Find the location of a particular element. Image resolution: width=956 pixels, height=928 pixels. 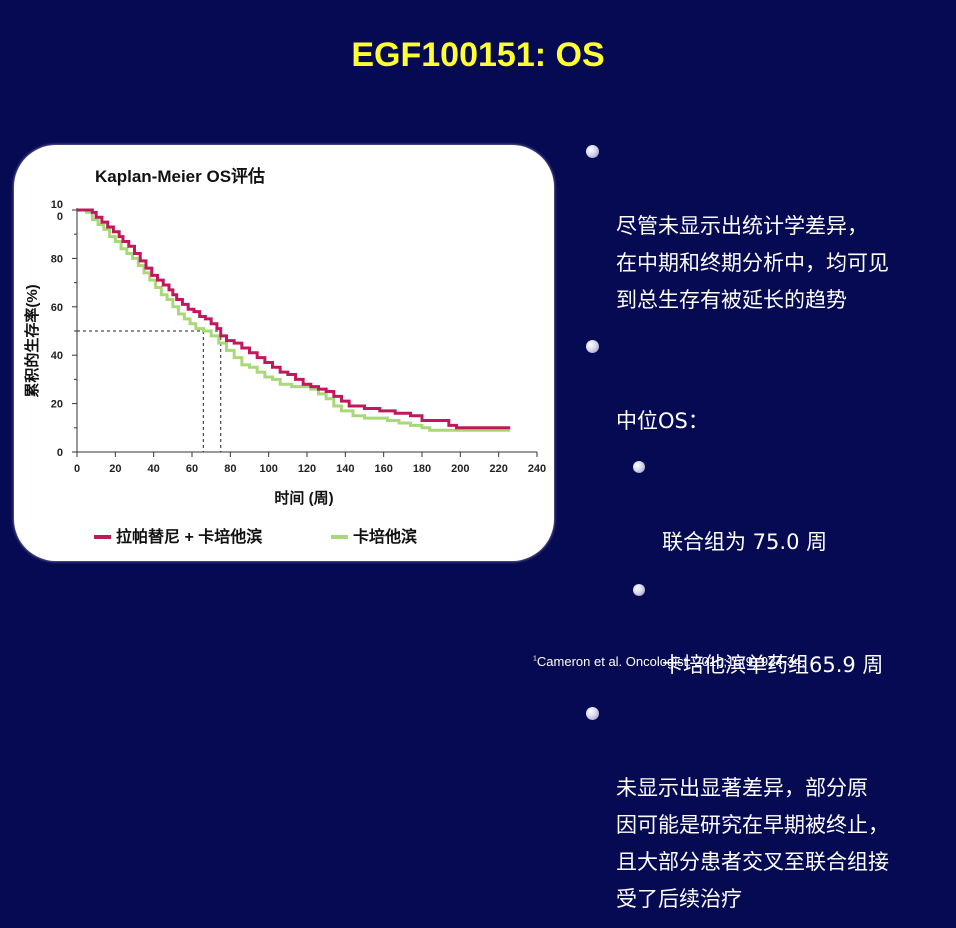

x-tick-label: 100 is located at coordinates (268, 469).